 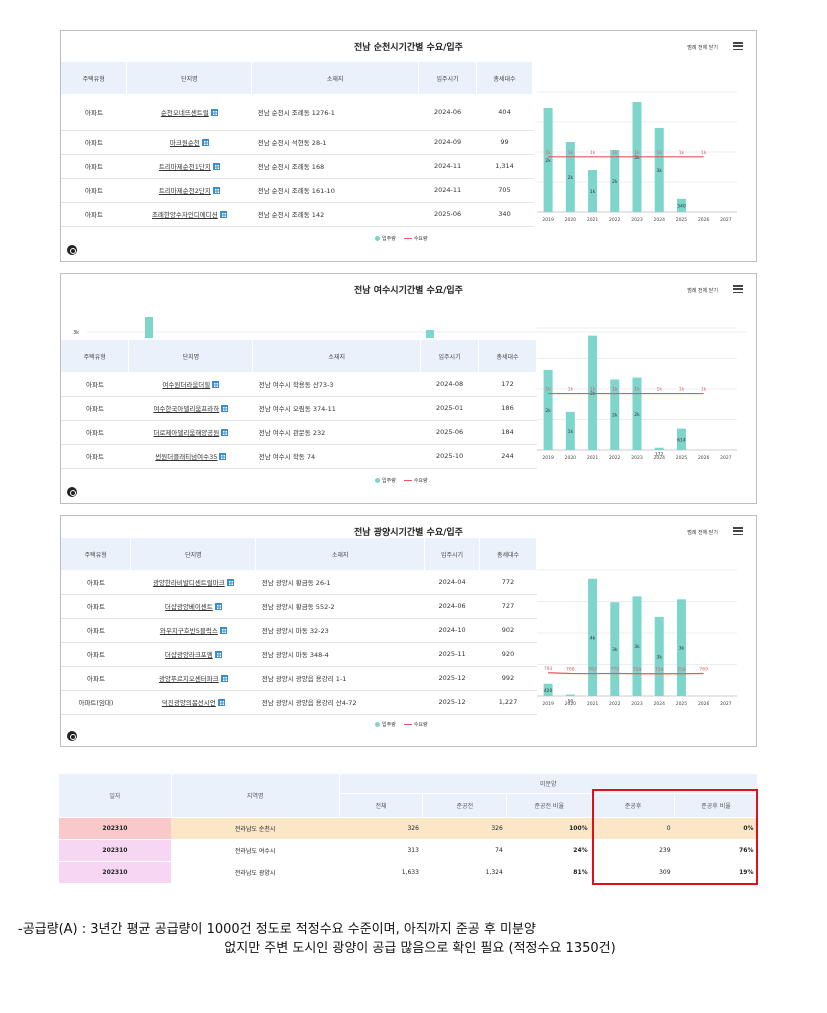 I want to click on cell-units: 772, so click(x=508, y=582).